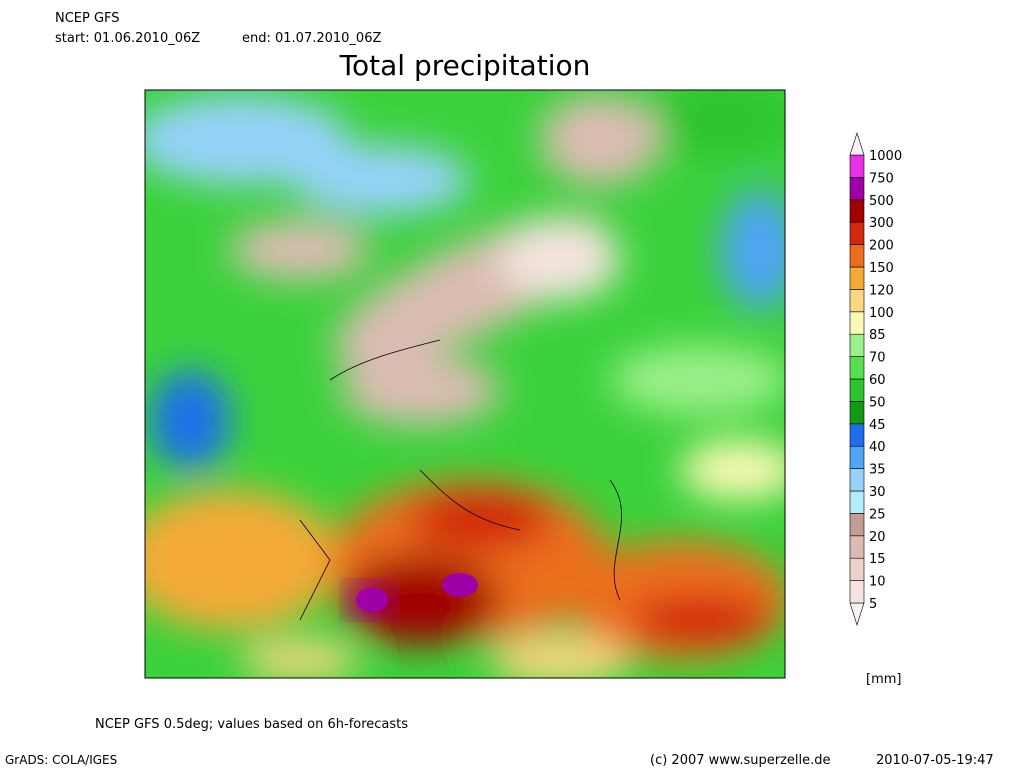 The image size is (1024, 772). I want to click on end-label: end: 01.07.2010_06Z, so click(311, 38).